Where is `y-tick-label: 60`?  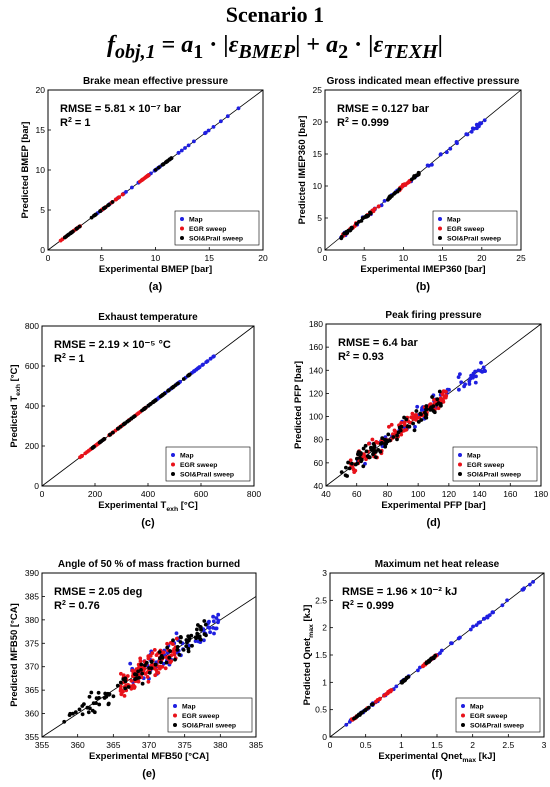 y-tick-label: 60 is located at coordinates (319, 463).